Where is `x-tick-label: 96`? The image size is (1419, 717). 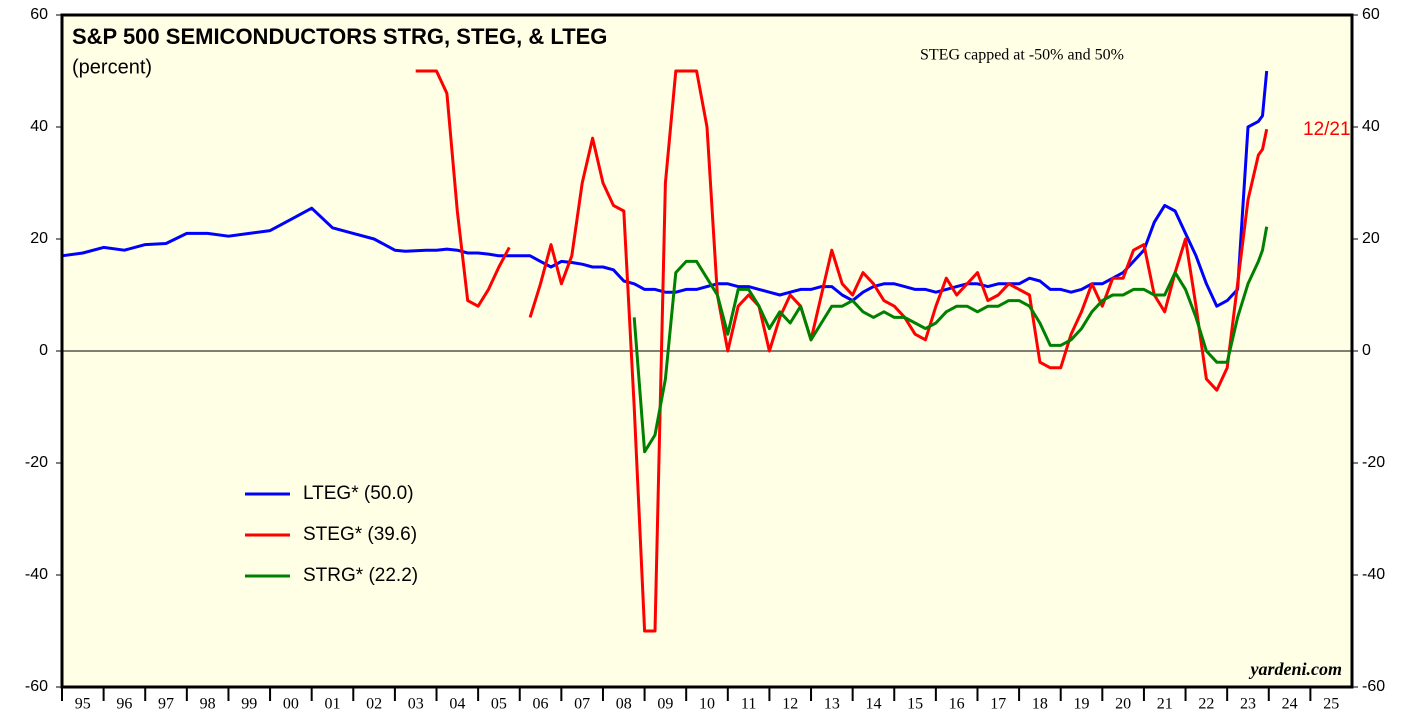 x-tick-label: 96 is located at coordinates (124, 704).